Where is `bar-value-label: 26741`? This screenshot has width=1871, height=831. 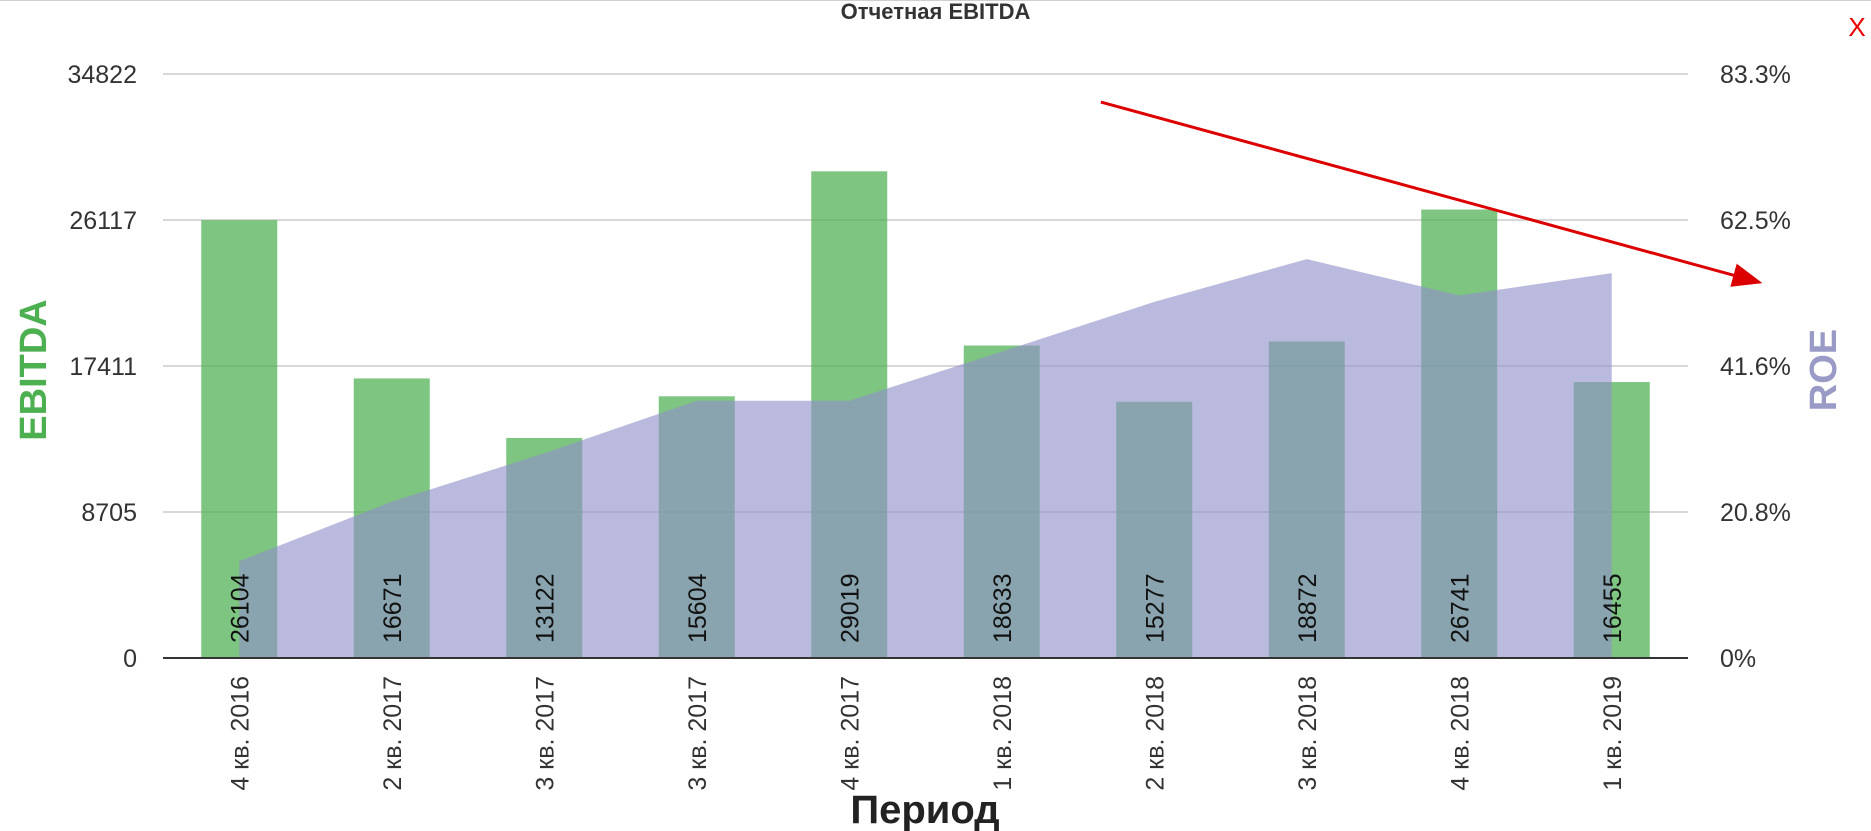
bar-value-label: 26741 is located at coordinates (1460, 608).